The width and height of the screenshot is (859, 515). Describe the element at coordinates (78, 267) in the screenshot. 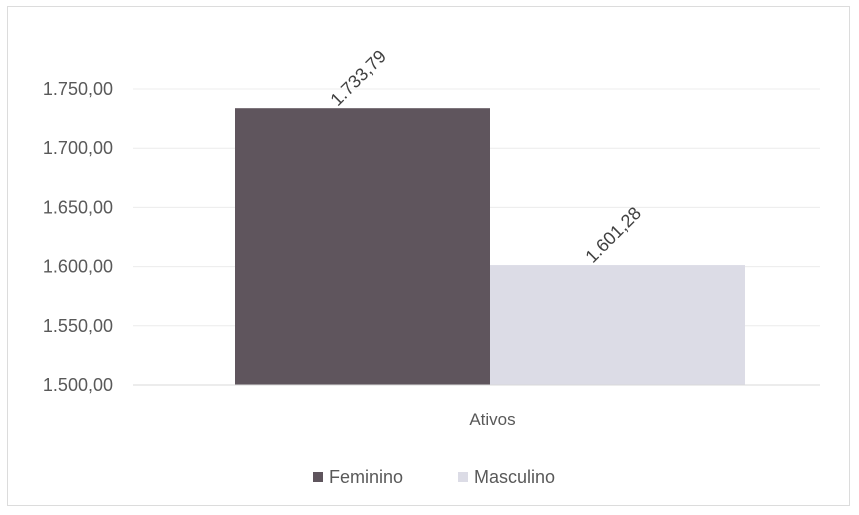

I see `y-tick-label: 1.600,00` at that location.